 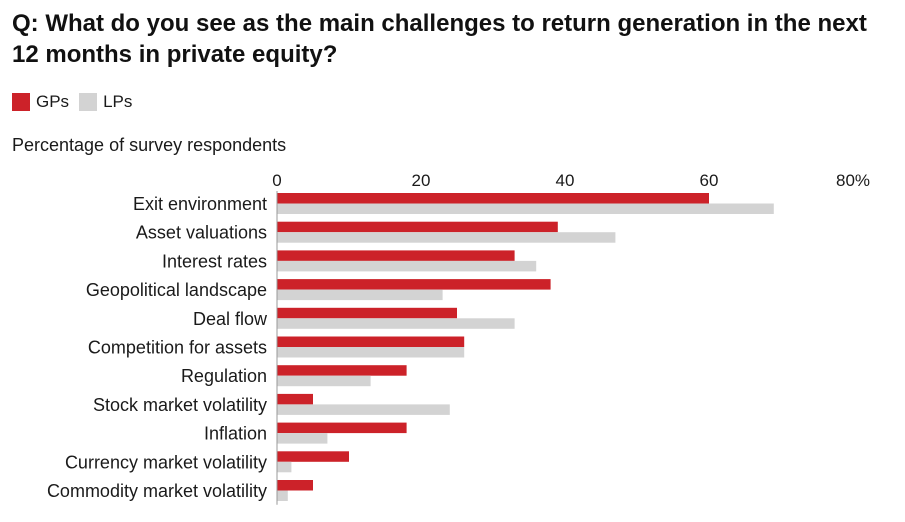 I want to click on chart-subtitle: Percentage of survey respondents, so click(x=149, y=145).